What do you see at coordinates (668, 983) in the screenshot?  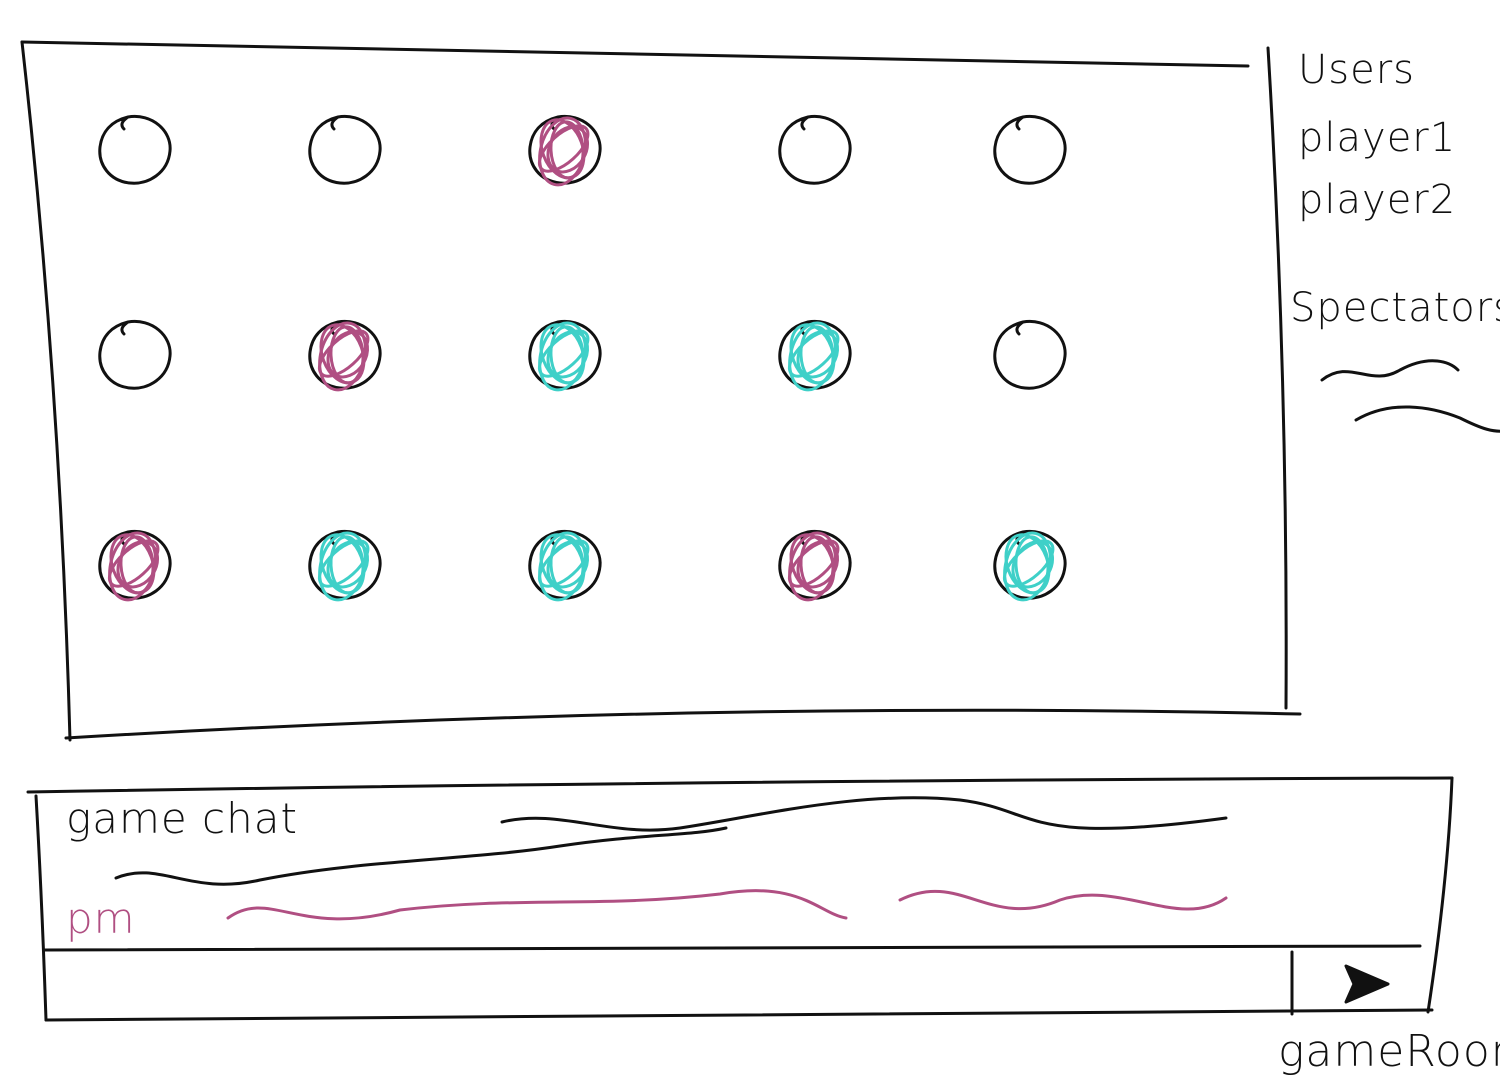 I see `chat-input` at bounding box center [668, 983].